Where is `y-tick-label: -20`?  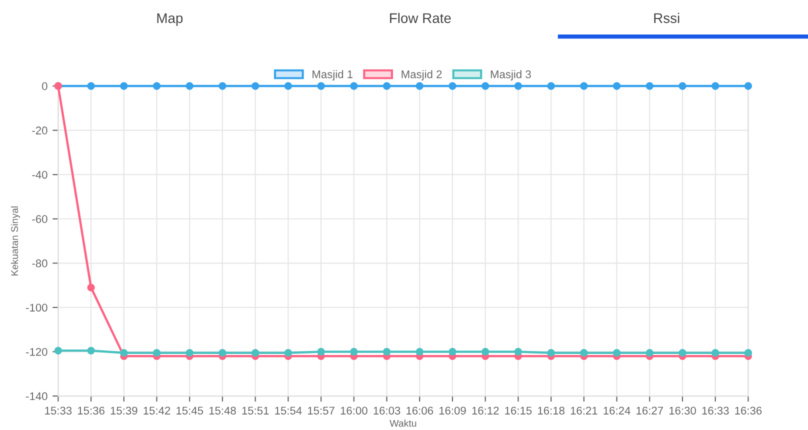 y-tick-label: -20 is located at coordinates (40, 130).